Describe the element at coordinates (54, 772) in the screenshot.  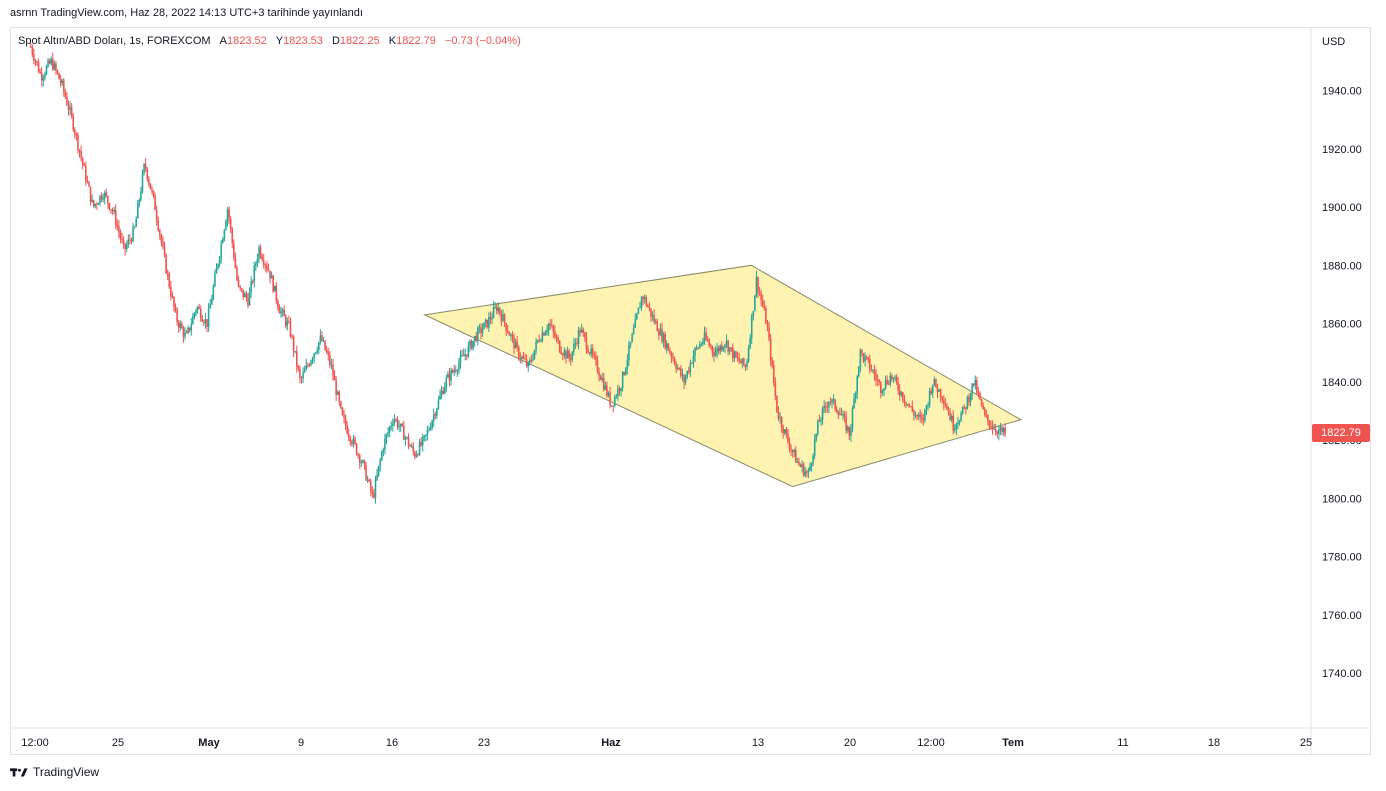
I see `footer-brand: TradingView` at that location.